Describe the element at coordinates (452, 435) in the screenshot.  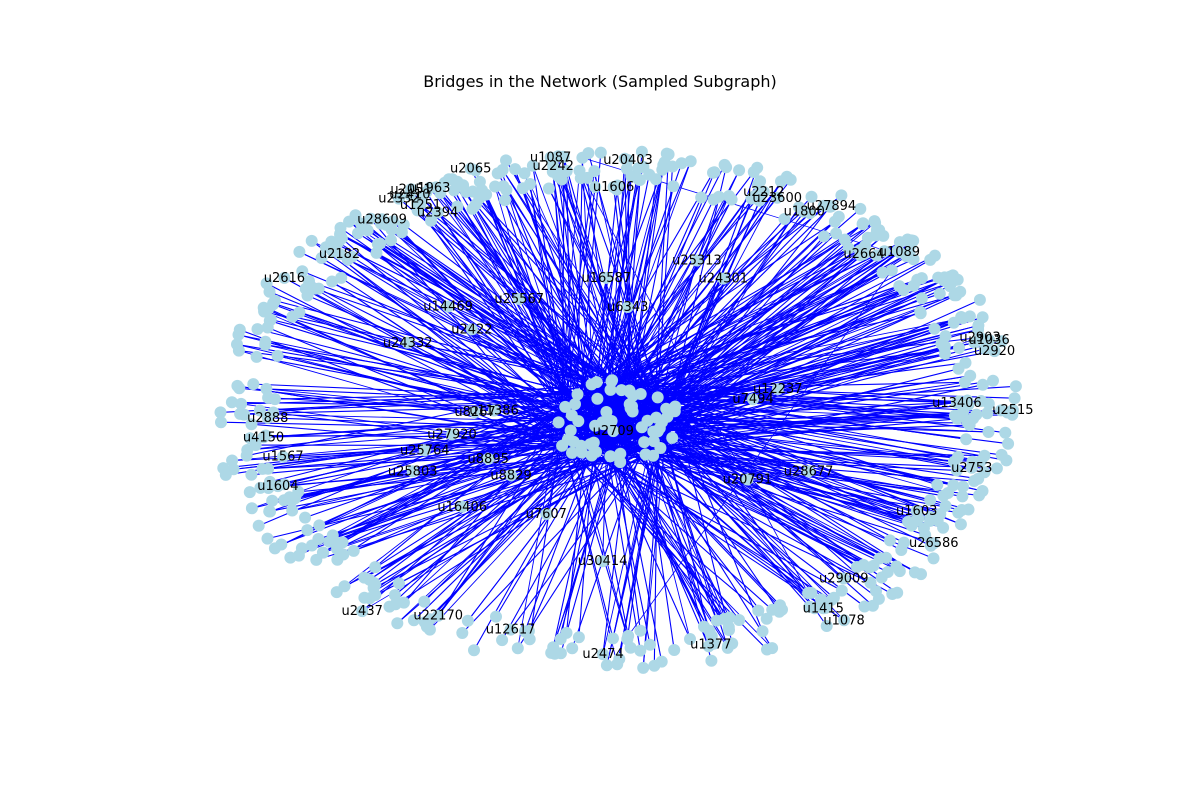
I see `node-label: u27920` at that location.